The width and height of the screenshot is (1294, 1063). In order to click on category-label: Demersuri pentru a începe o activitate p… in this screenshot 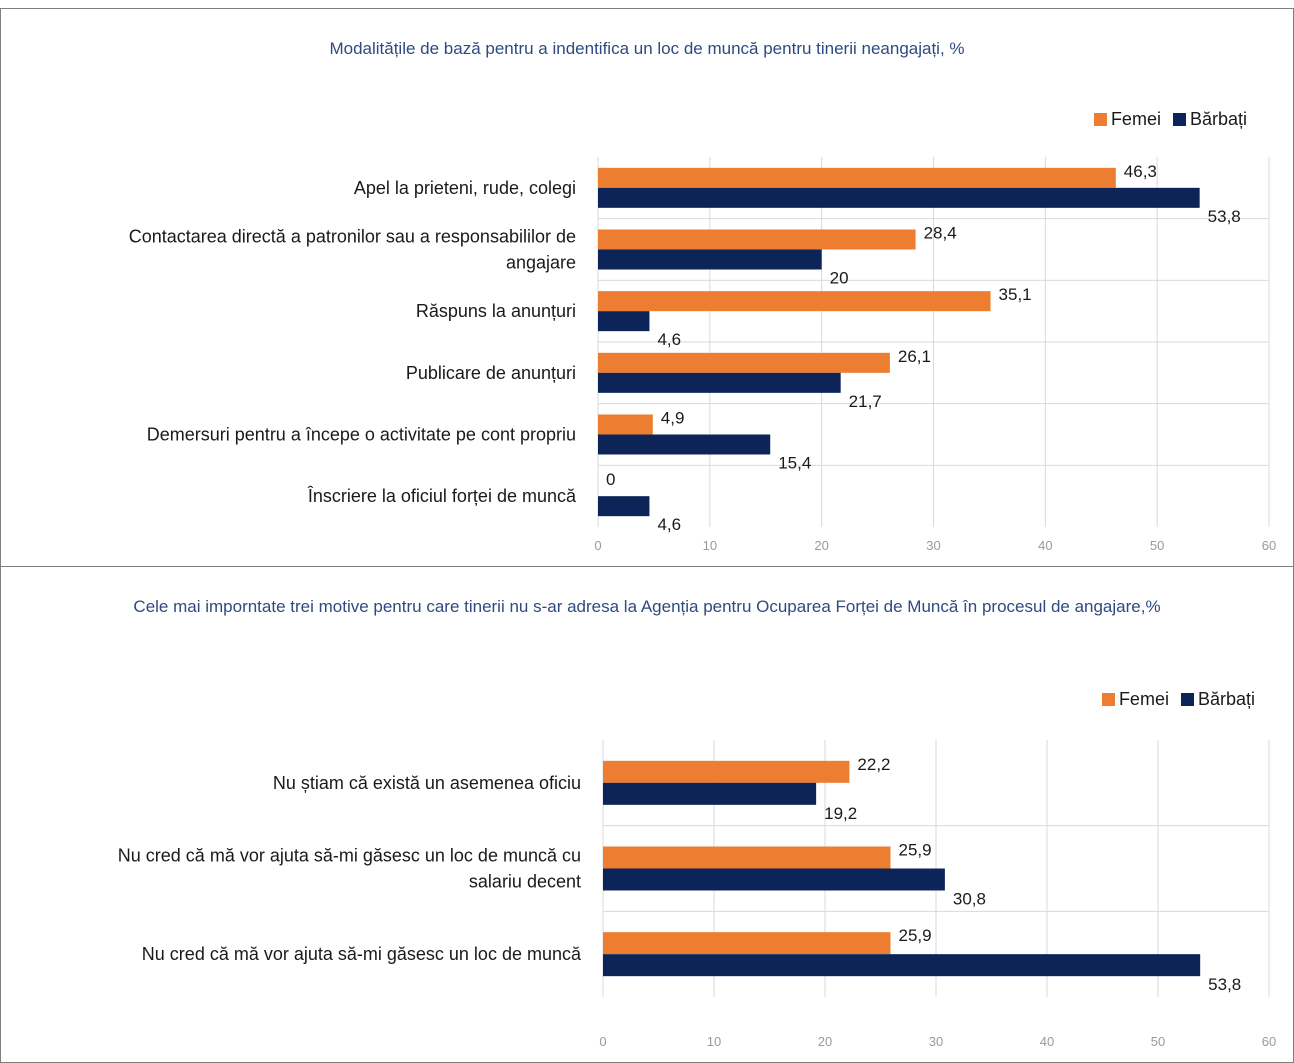, I will do `click(361, 435)`.